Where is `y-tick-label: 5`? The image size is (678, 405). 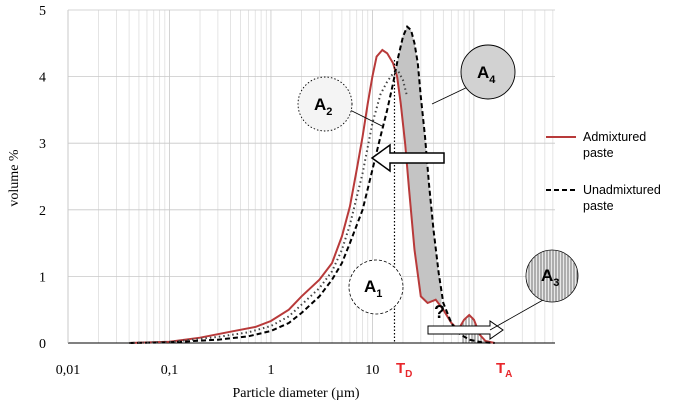
y-tick-label: 5 is located at coordinates (42, 11).